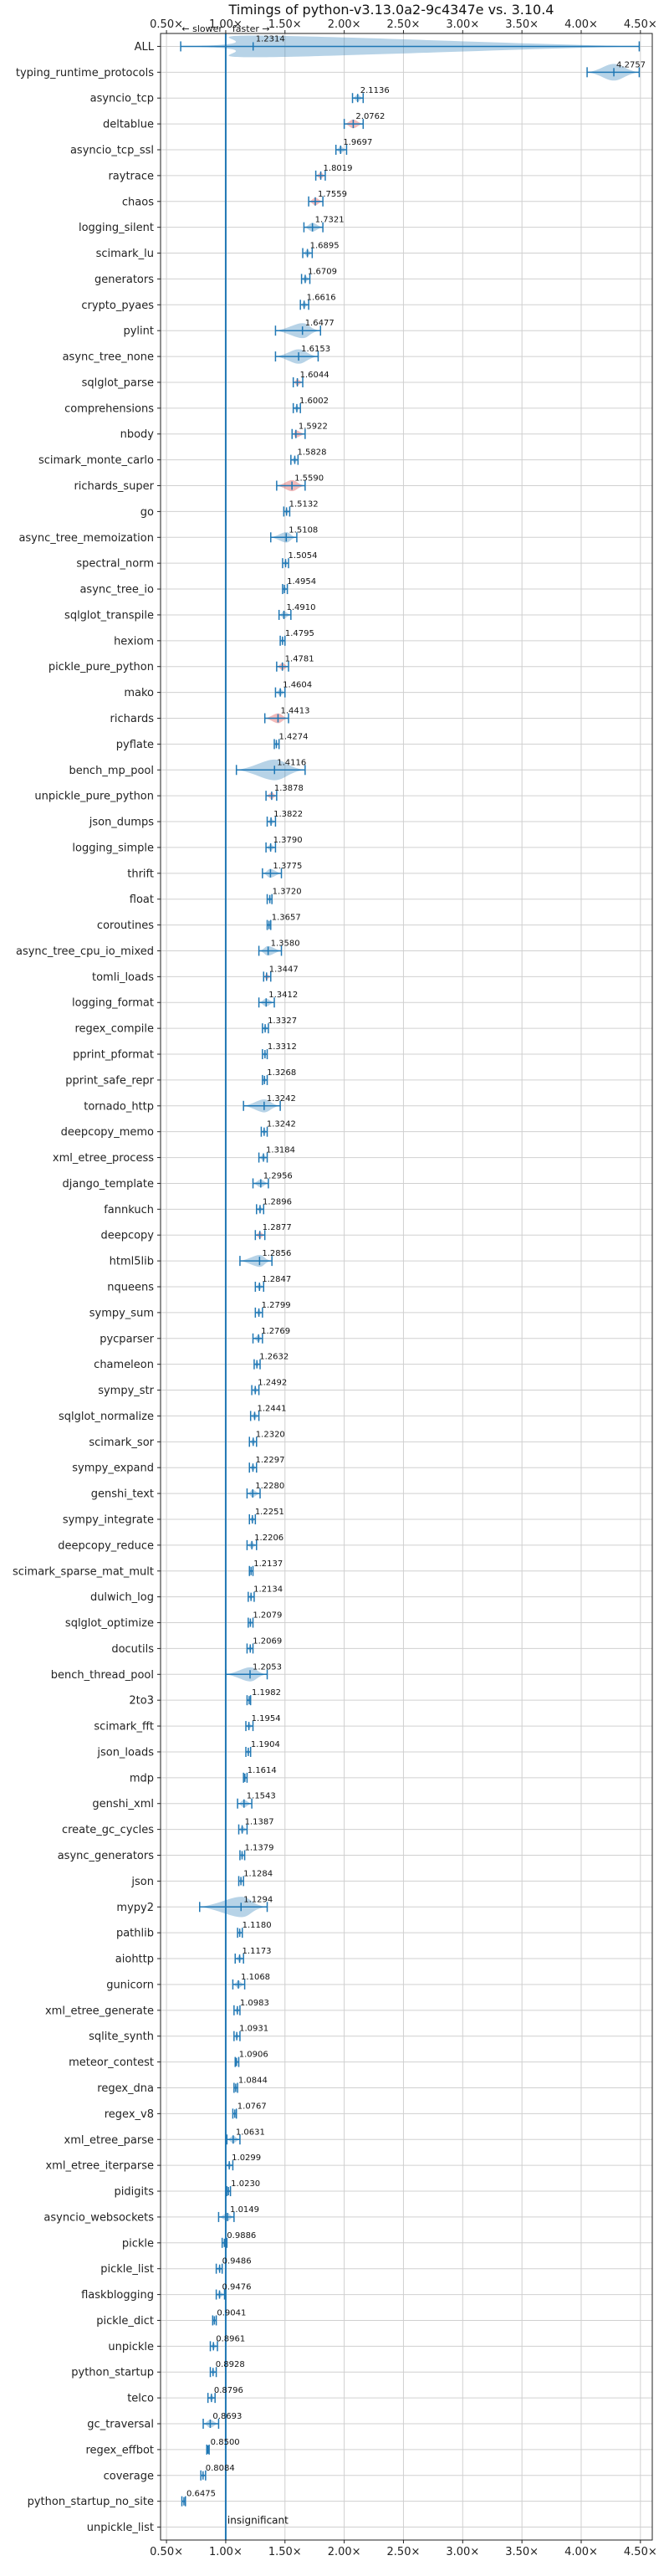 The width and height of the screenshot is (669, 2576). I want to click on category-label: python_startup, so click(113, 2373).